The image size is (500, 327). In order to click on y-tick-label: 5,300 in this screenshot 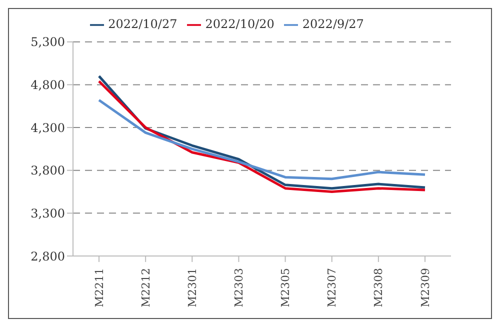, I will do `click(47, 42)`.